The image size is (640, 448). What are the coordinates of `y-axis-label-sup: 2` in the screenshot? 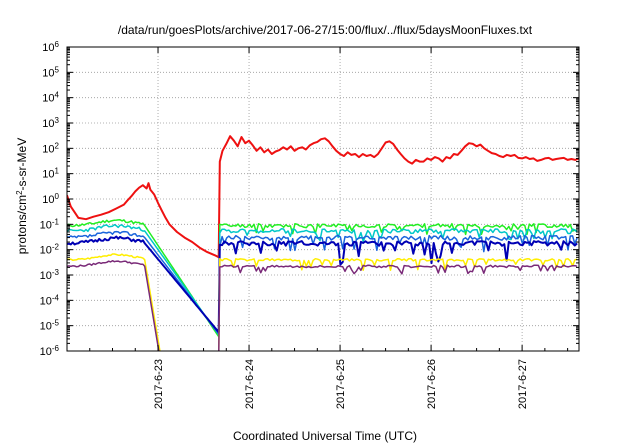 It's located at (19, 192).